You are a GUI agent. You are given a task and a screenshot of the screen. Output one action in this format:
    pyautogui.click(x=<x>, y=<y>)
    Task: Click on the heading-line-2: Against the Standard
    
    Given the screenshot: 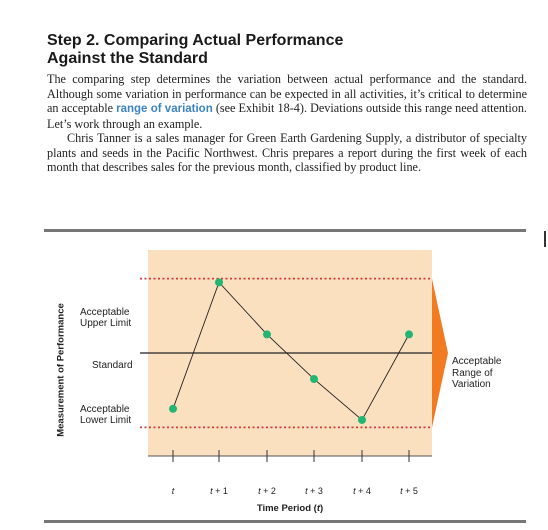 What is the action you would take?
    pyautogui.click(x=127, y=58)
    